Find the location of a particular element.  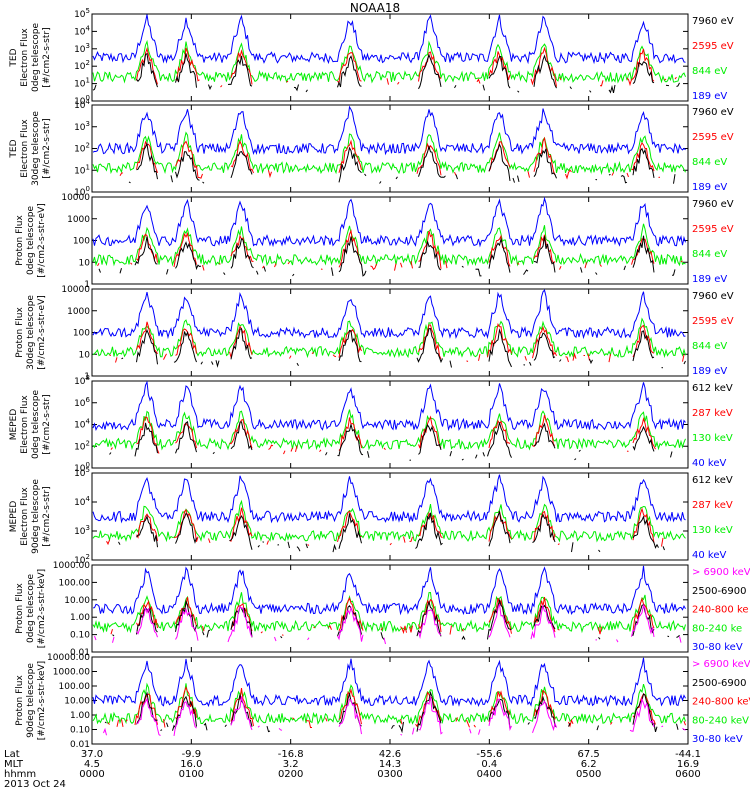

x-tick-mlt: 0.4 is located at coordinates (489, 764).